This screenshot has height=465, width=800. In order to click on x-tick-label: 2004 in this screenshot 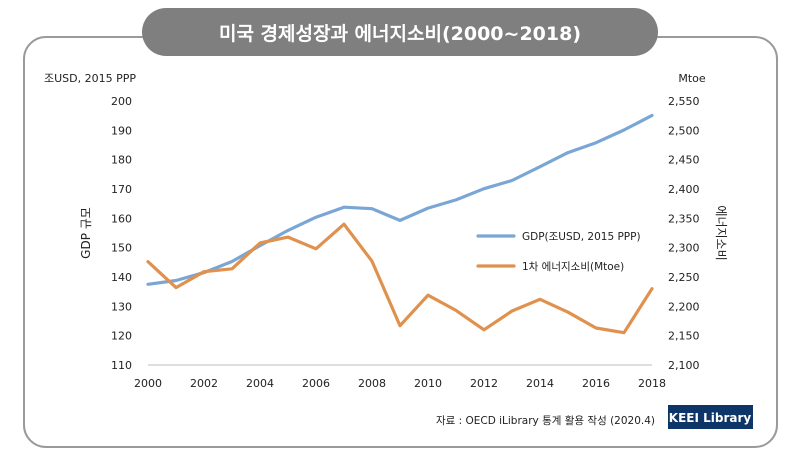, I will do `click(260, 383)`.